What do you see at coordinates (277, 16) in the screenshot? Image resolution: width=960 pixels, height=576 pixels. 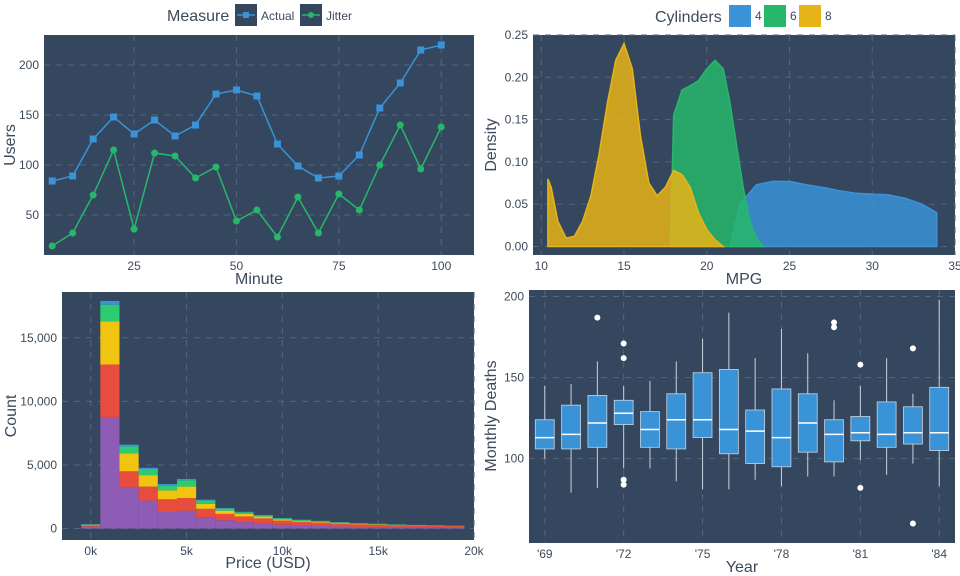 I see `legend-label-actual: Actual` at bounding box center [277, 16].